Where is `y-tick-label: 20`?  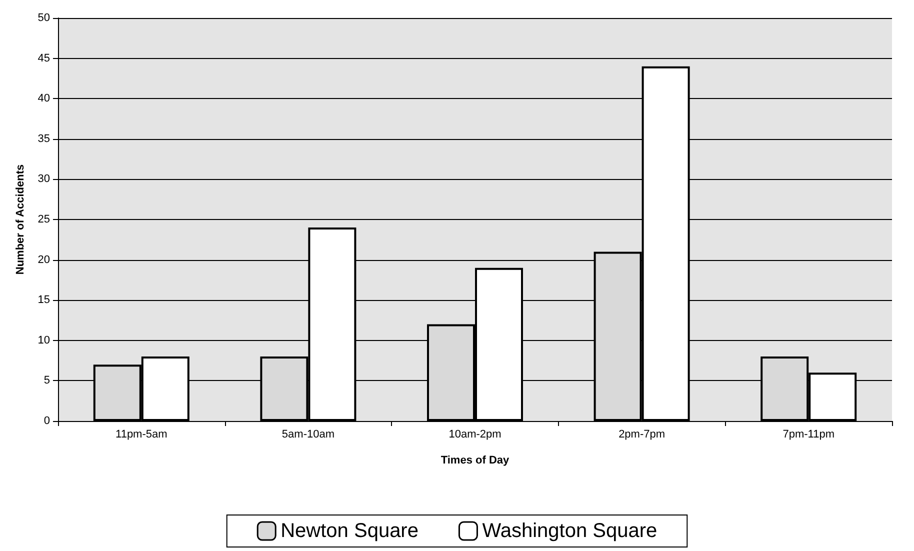 y-tick-label: 20 is located at coordinates (44, 260).